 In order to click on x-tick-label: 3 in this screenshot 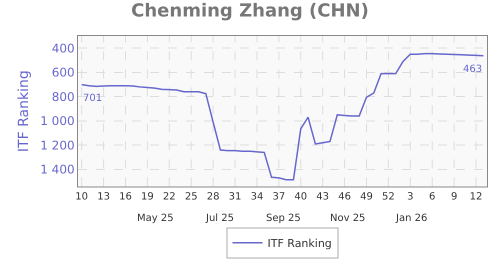, I will do `click(410, 196)`.